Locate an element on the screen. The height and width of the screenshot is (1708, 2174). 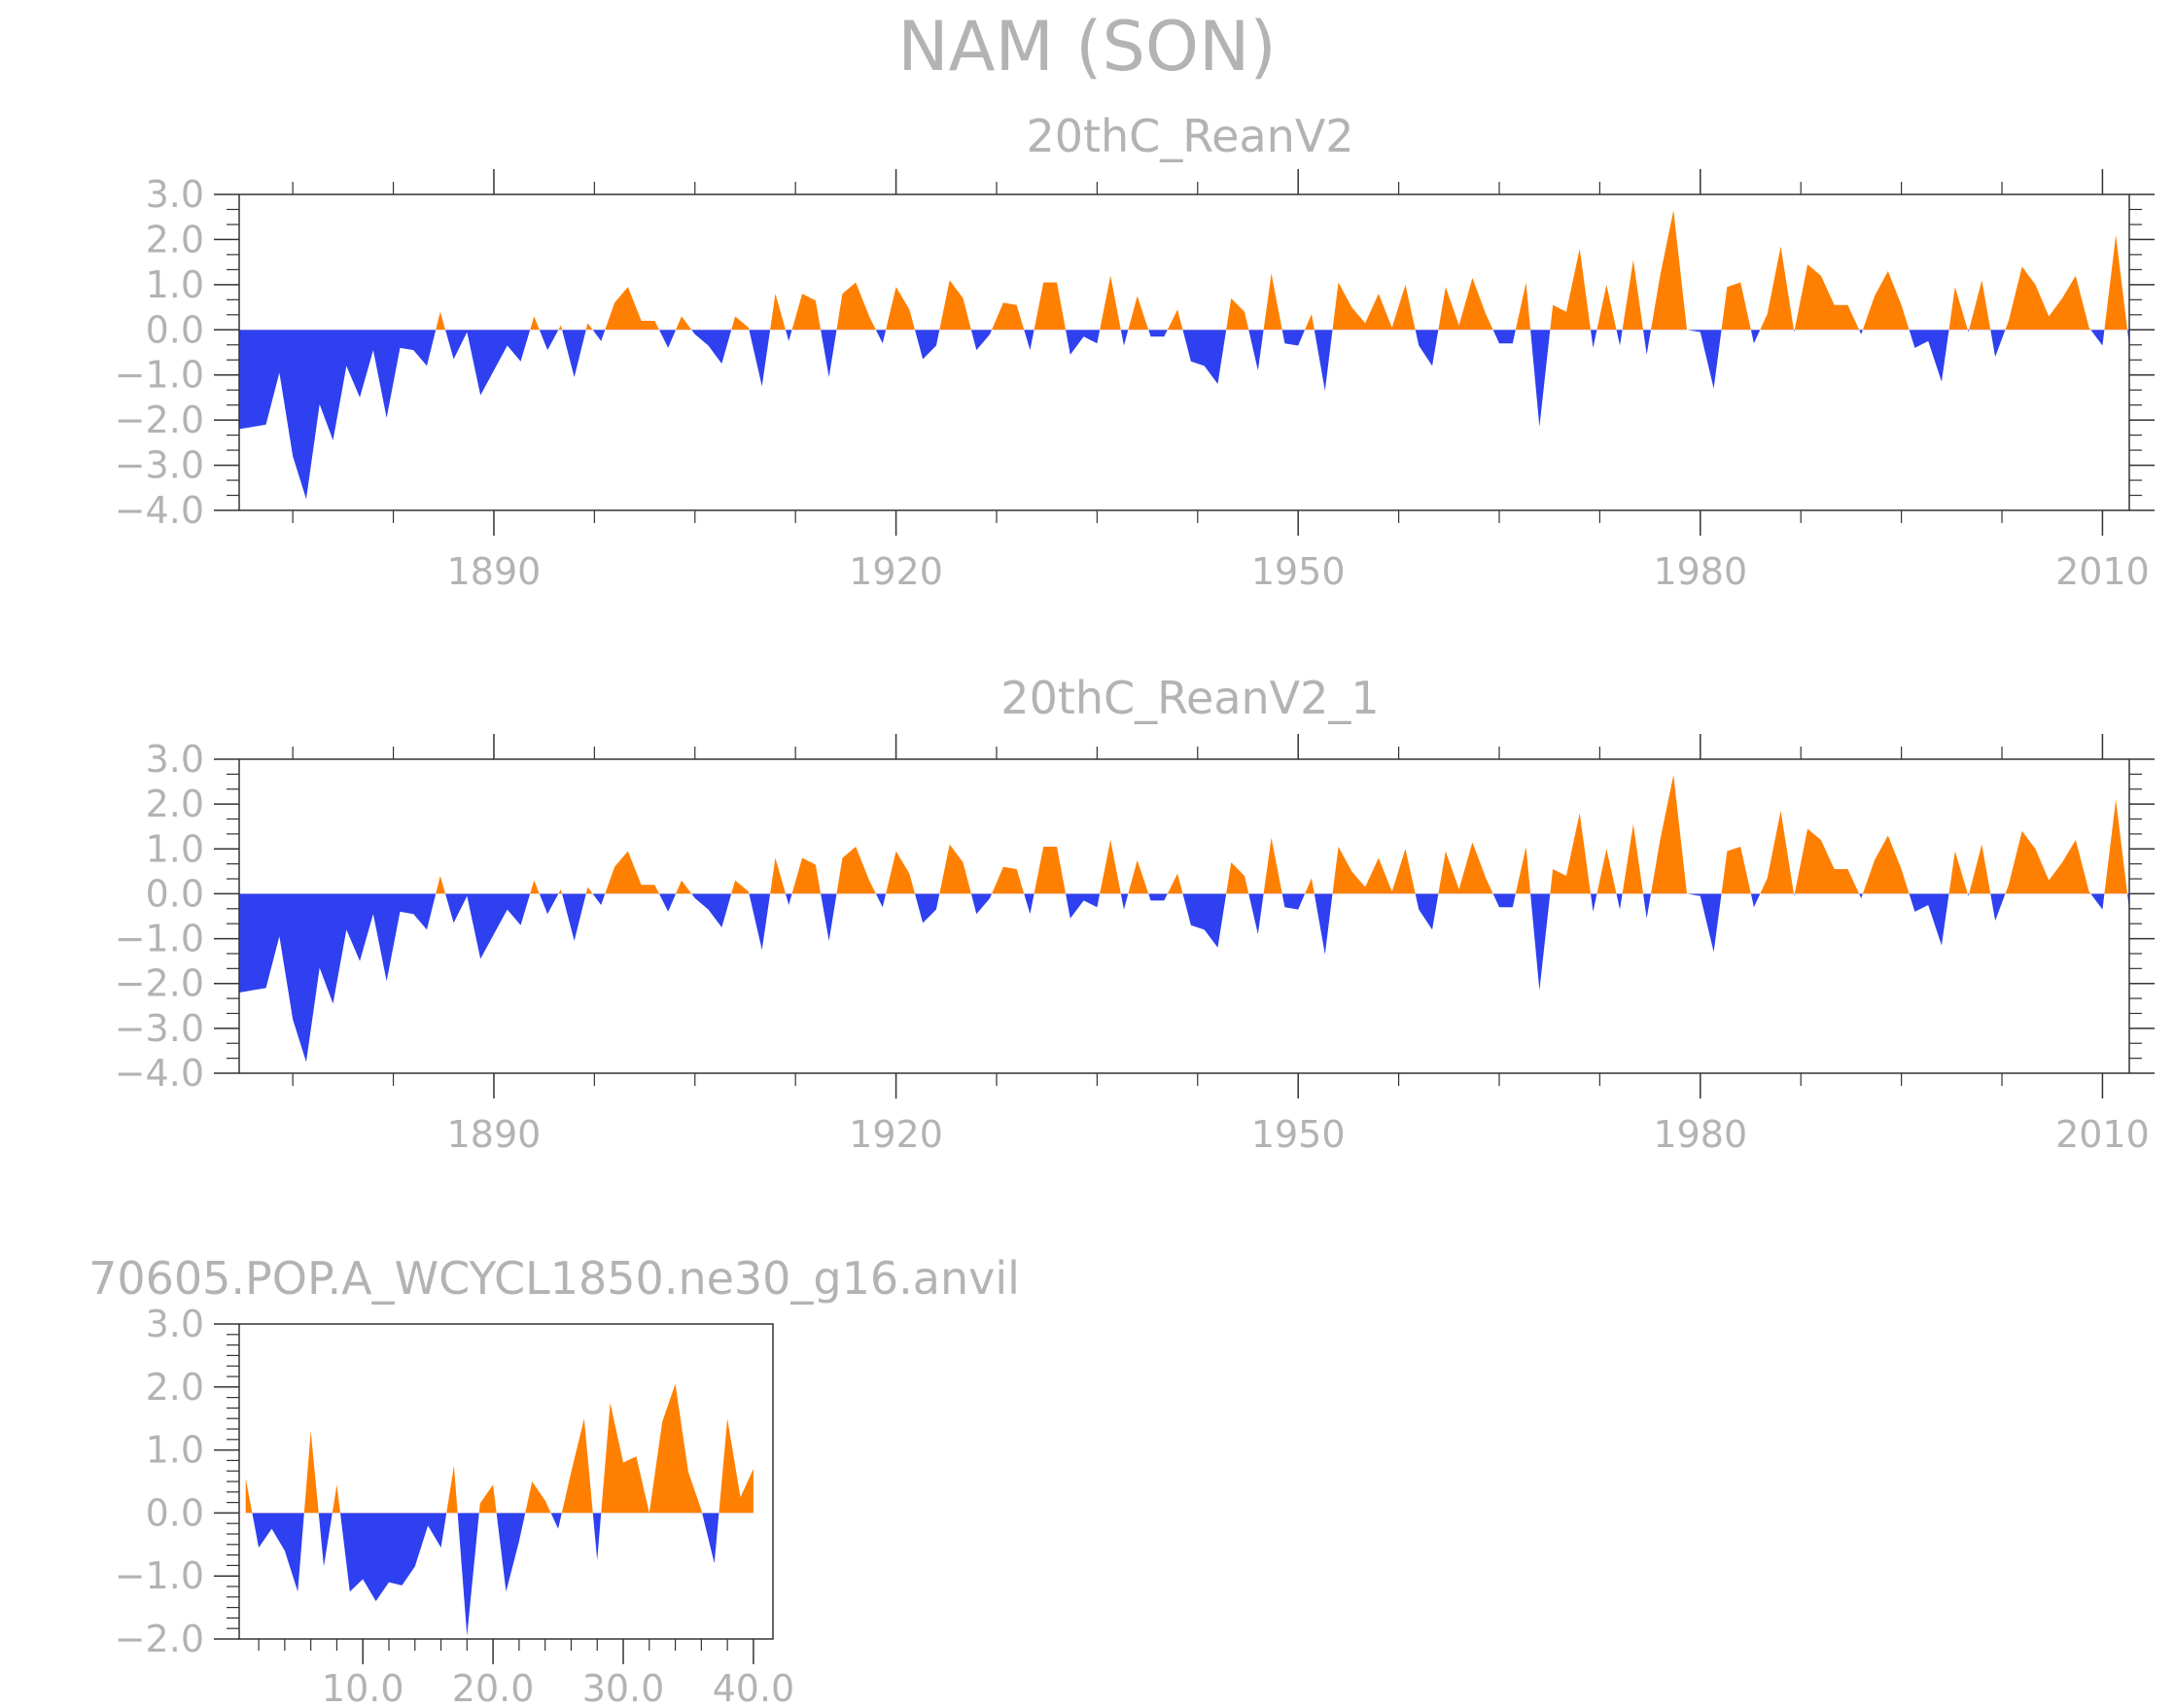
panel-1-title: 20thC_ReanV2 is located at coordinates (1189, 136).